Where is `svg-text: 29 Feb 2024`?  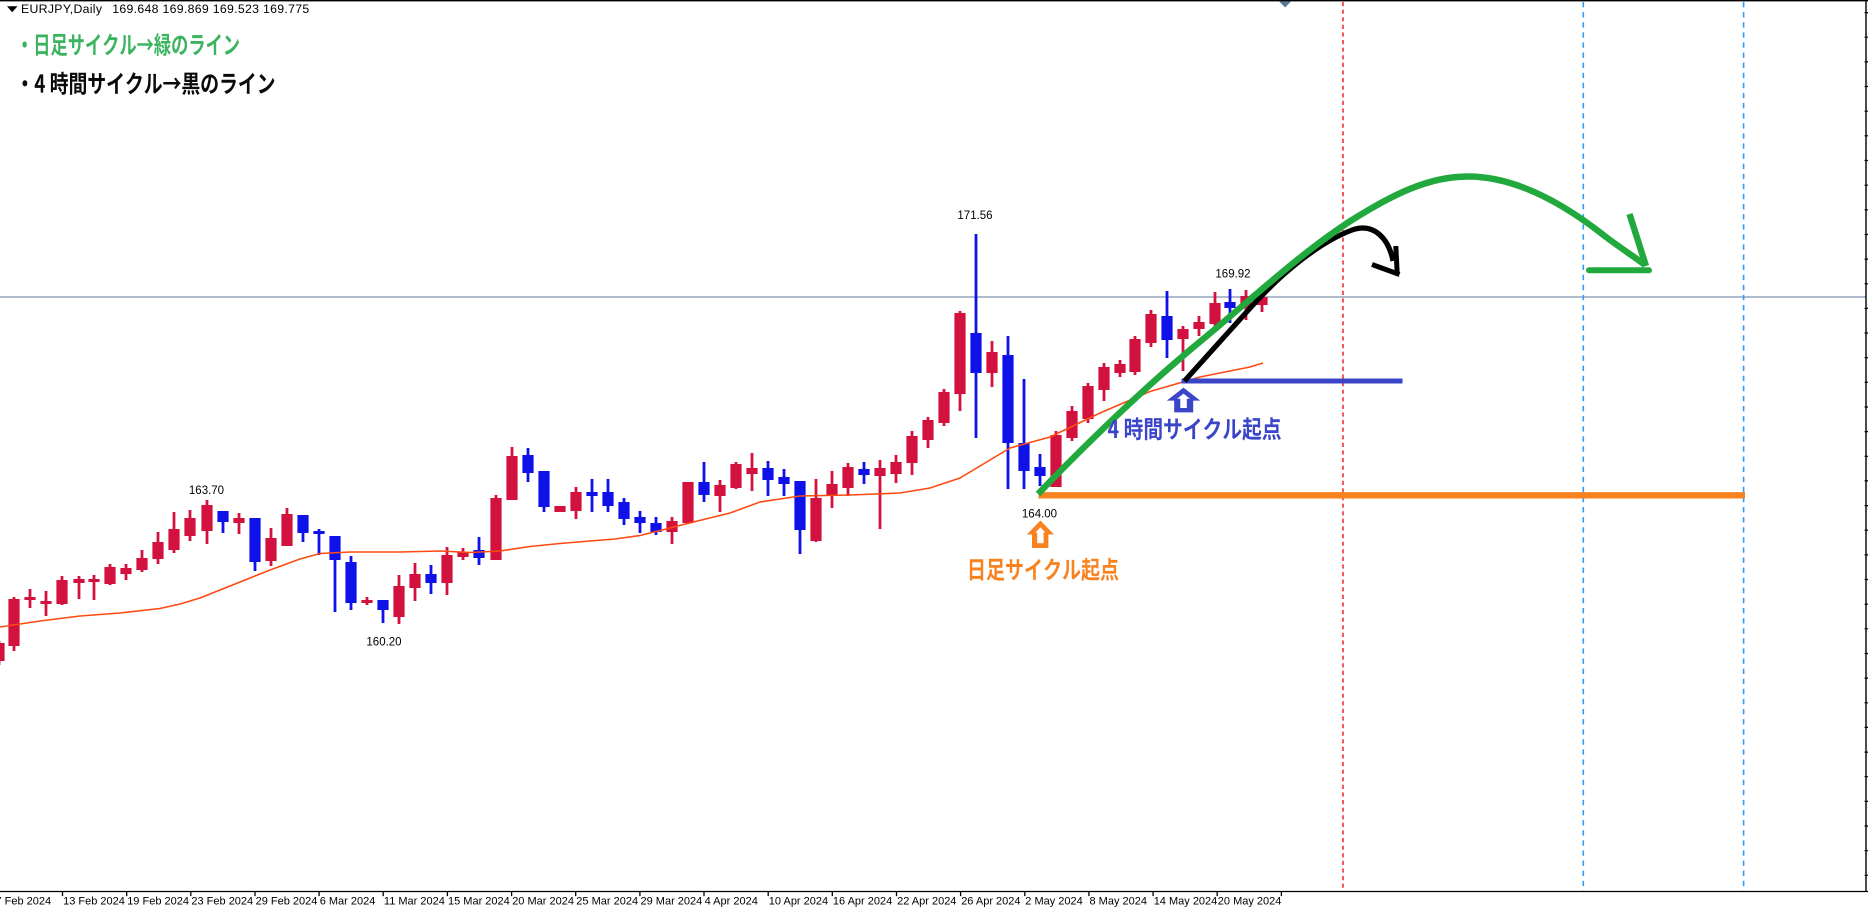 svg-text: 29 Feb 2024 is located at coordinates (287, 901).